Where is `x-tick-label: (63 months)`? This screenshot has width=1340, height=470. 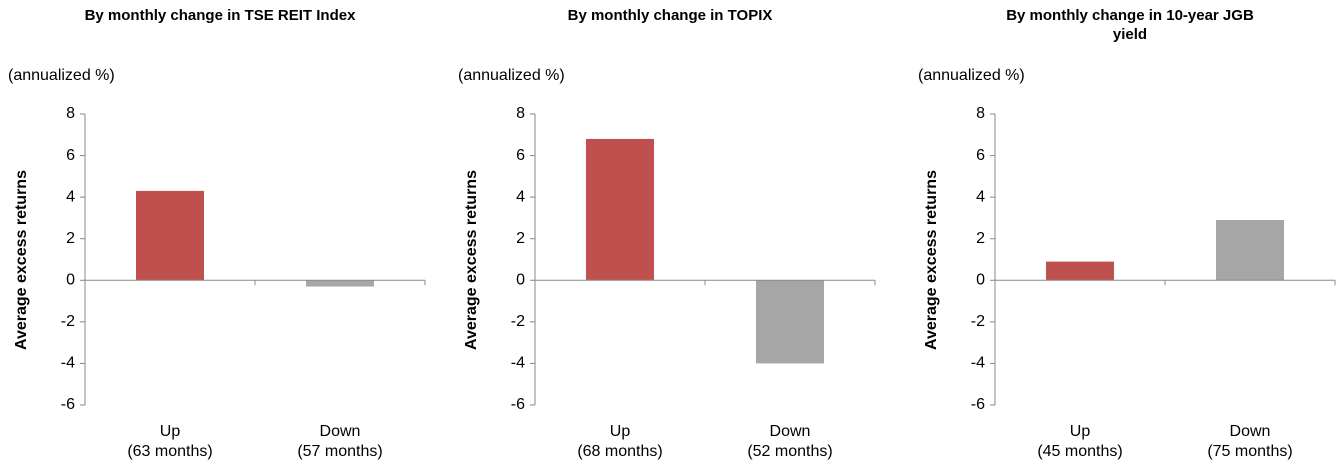
x-tick-label: (63 months) is located at coordinates (169, 451).